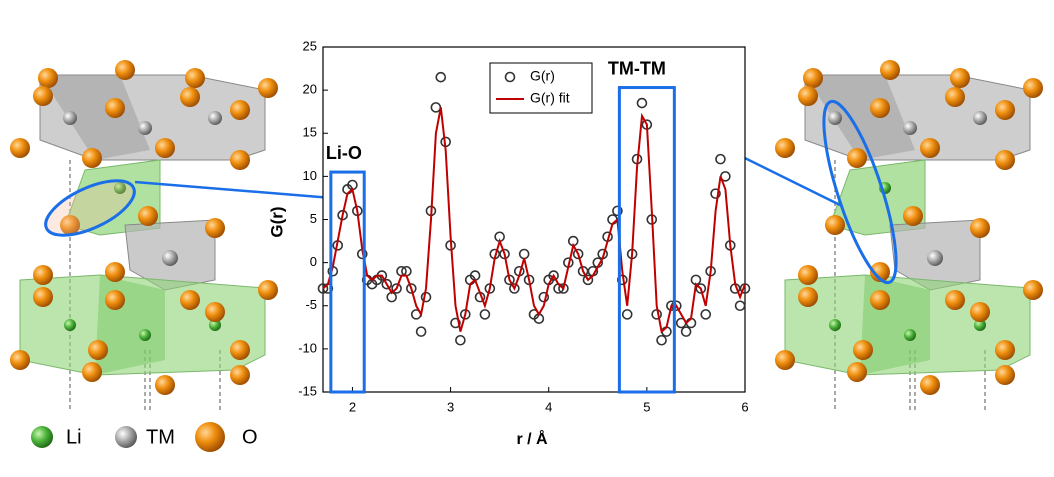 The image size is (1054, 477). I want to click on x-tick-label: 2, so click(352, 406).